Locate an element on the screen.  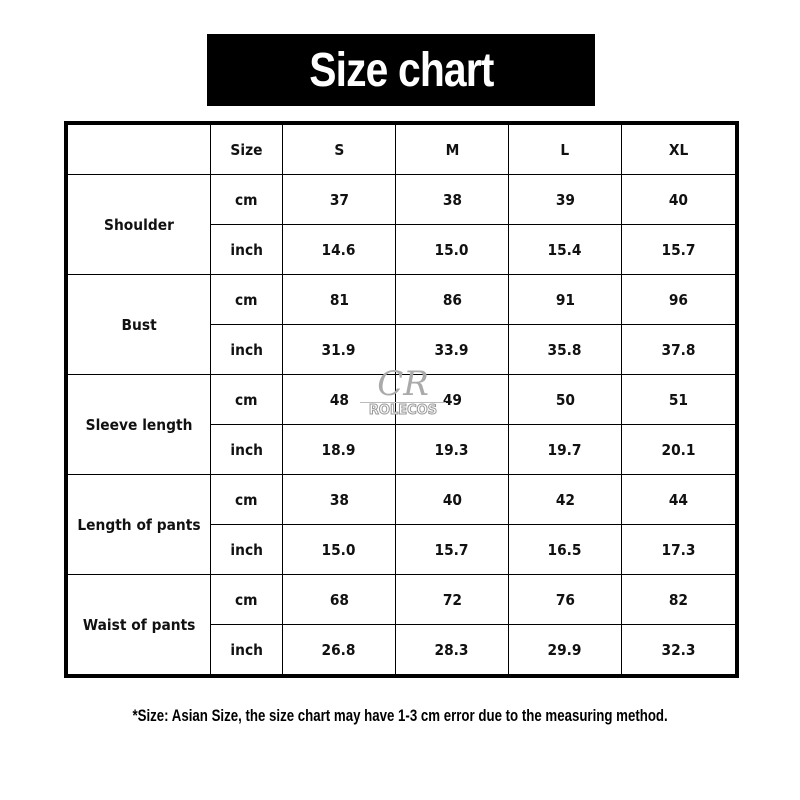
value-cell-text: 49 is located at coordinates (452, 399).